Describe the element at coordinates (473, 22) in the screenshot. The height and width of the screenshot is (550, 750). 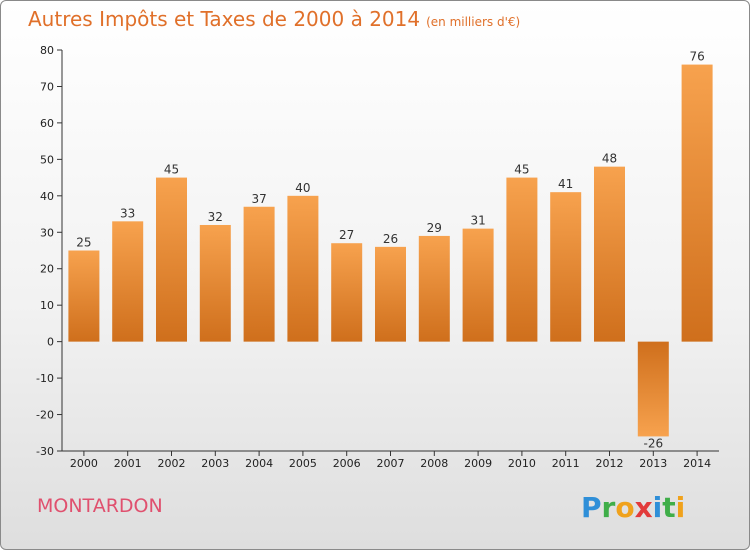
I see `chart-subtitle: (en milliers d'€)` at that location.